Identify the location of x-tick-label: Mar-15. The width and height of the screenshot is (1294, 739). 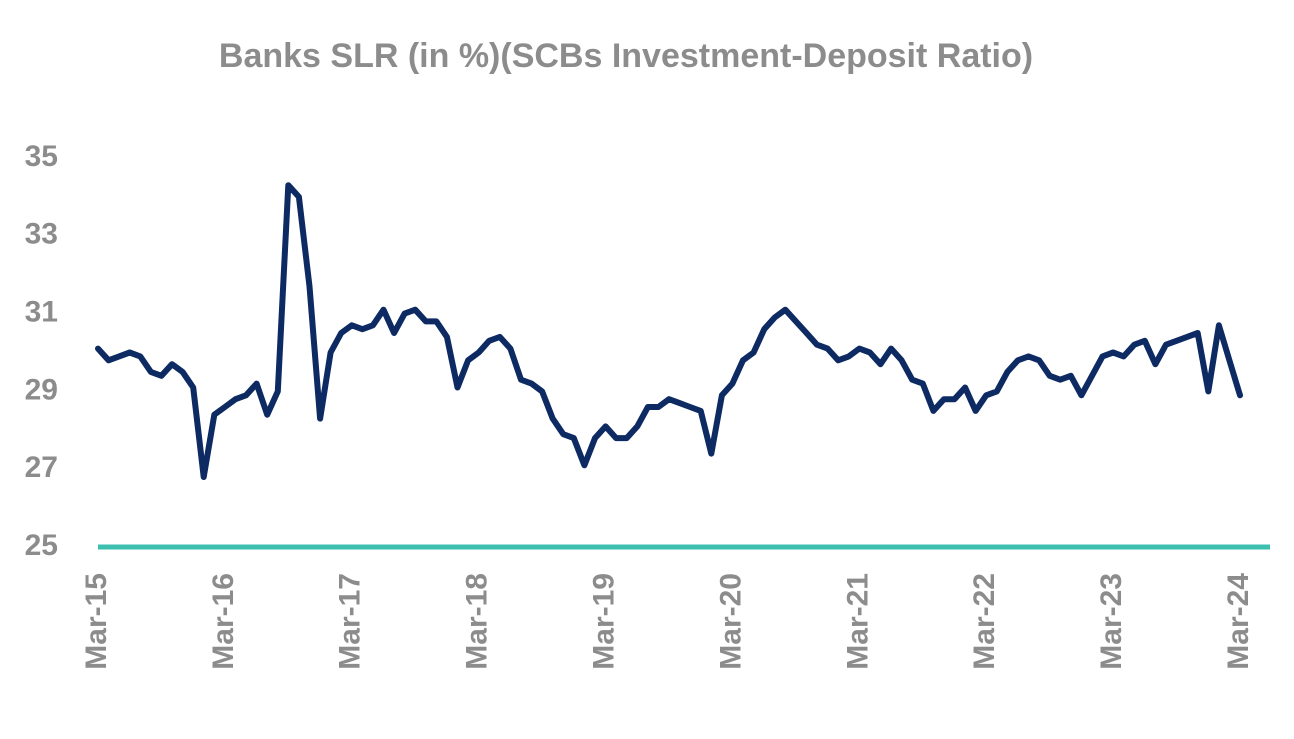
(96, 621).